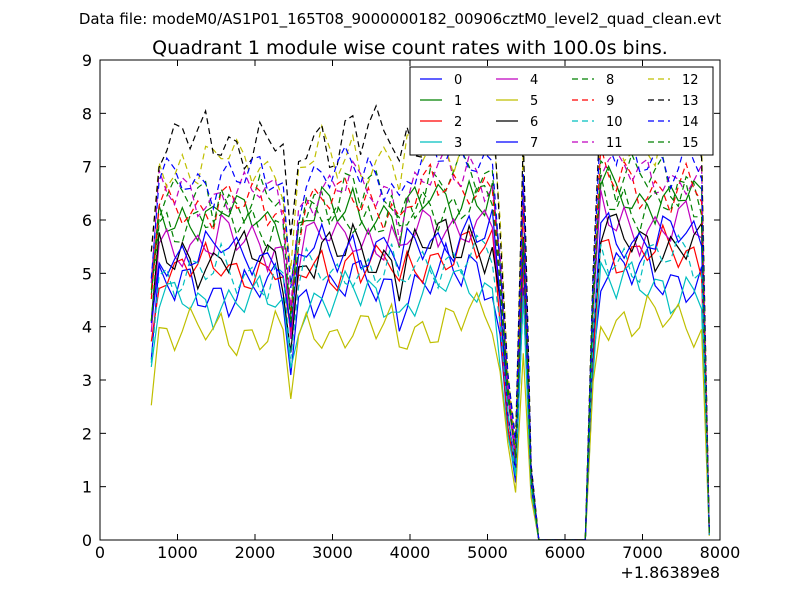 The image size is (800, 604). I want to click on legend-label-2: 2, so click(458, 122).